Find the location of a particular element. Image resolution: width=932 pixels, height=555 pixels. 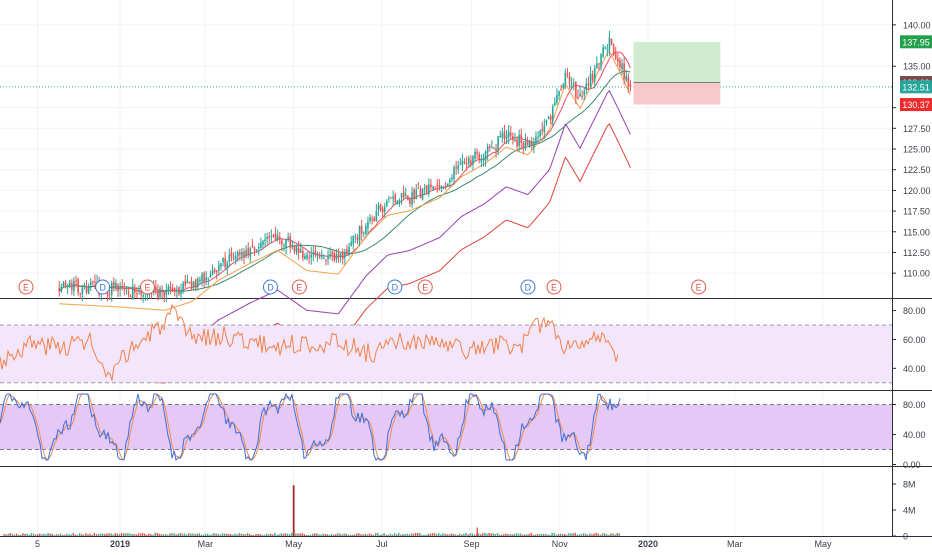

rsi-axis-tick-label: 80.00 is located at coordinates (914, 311).